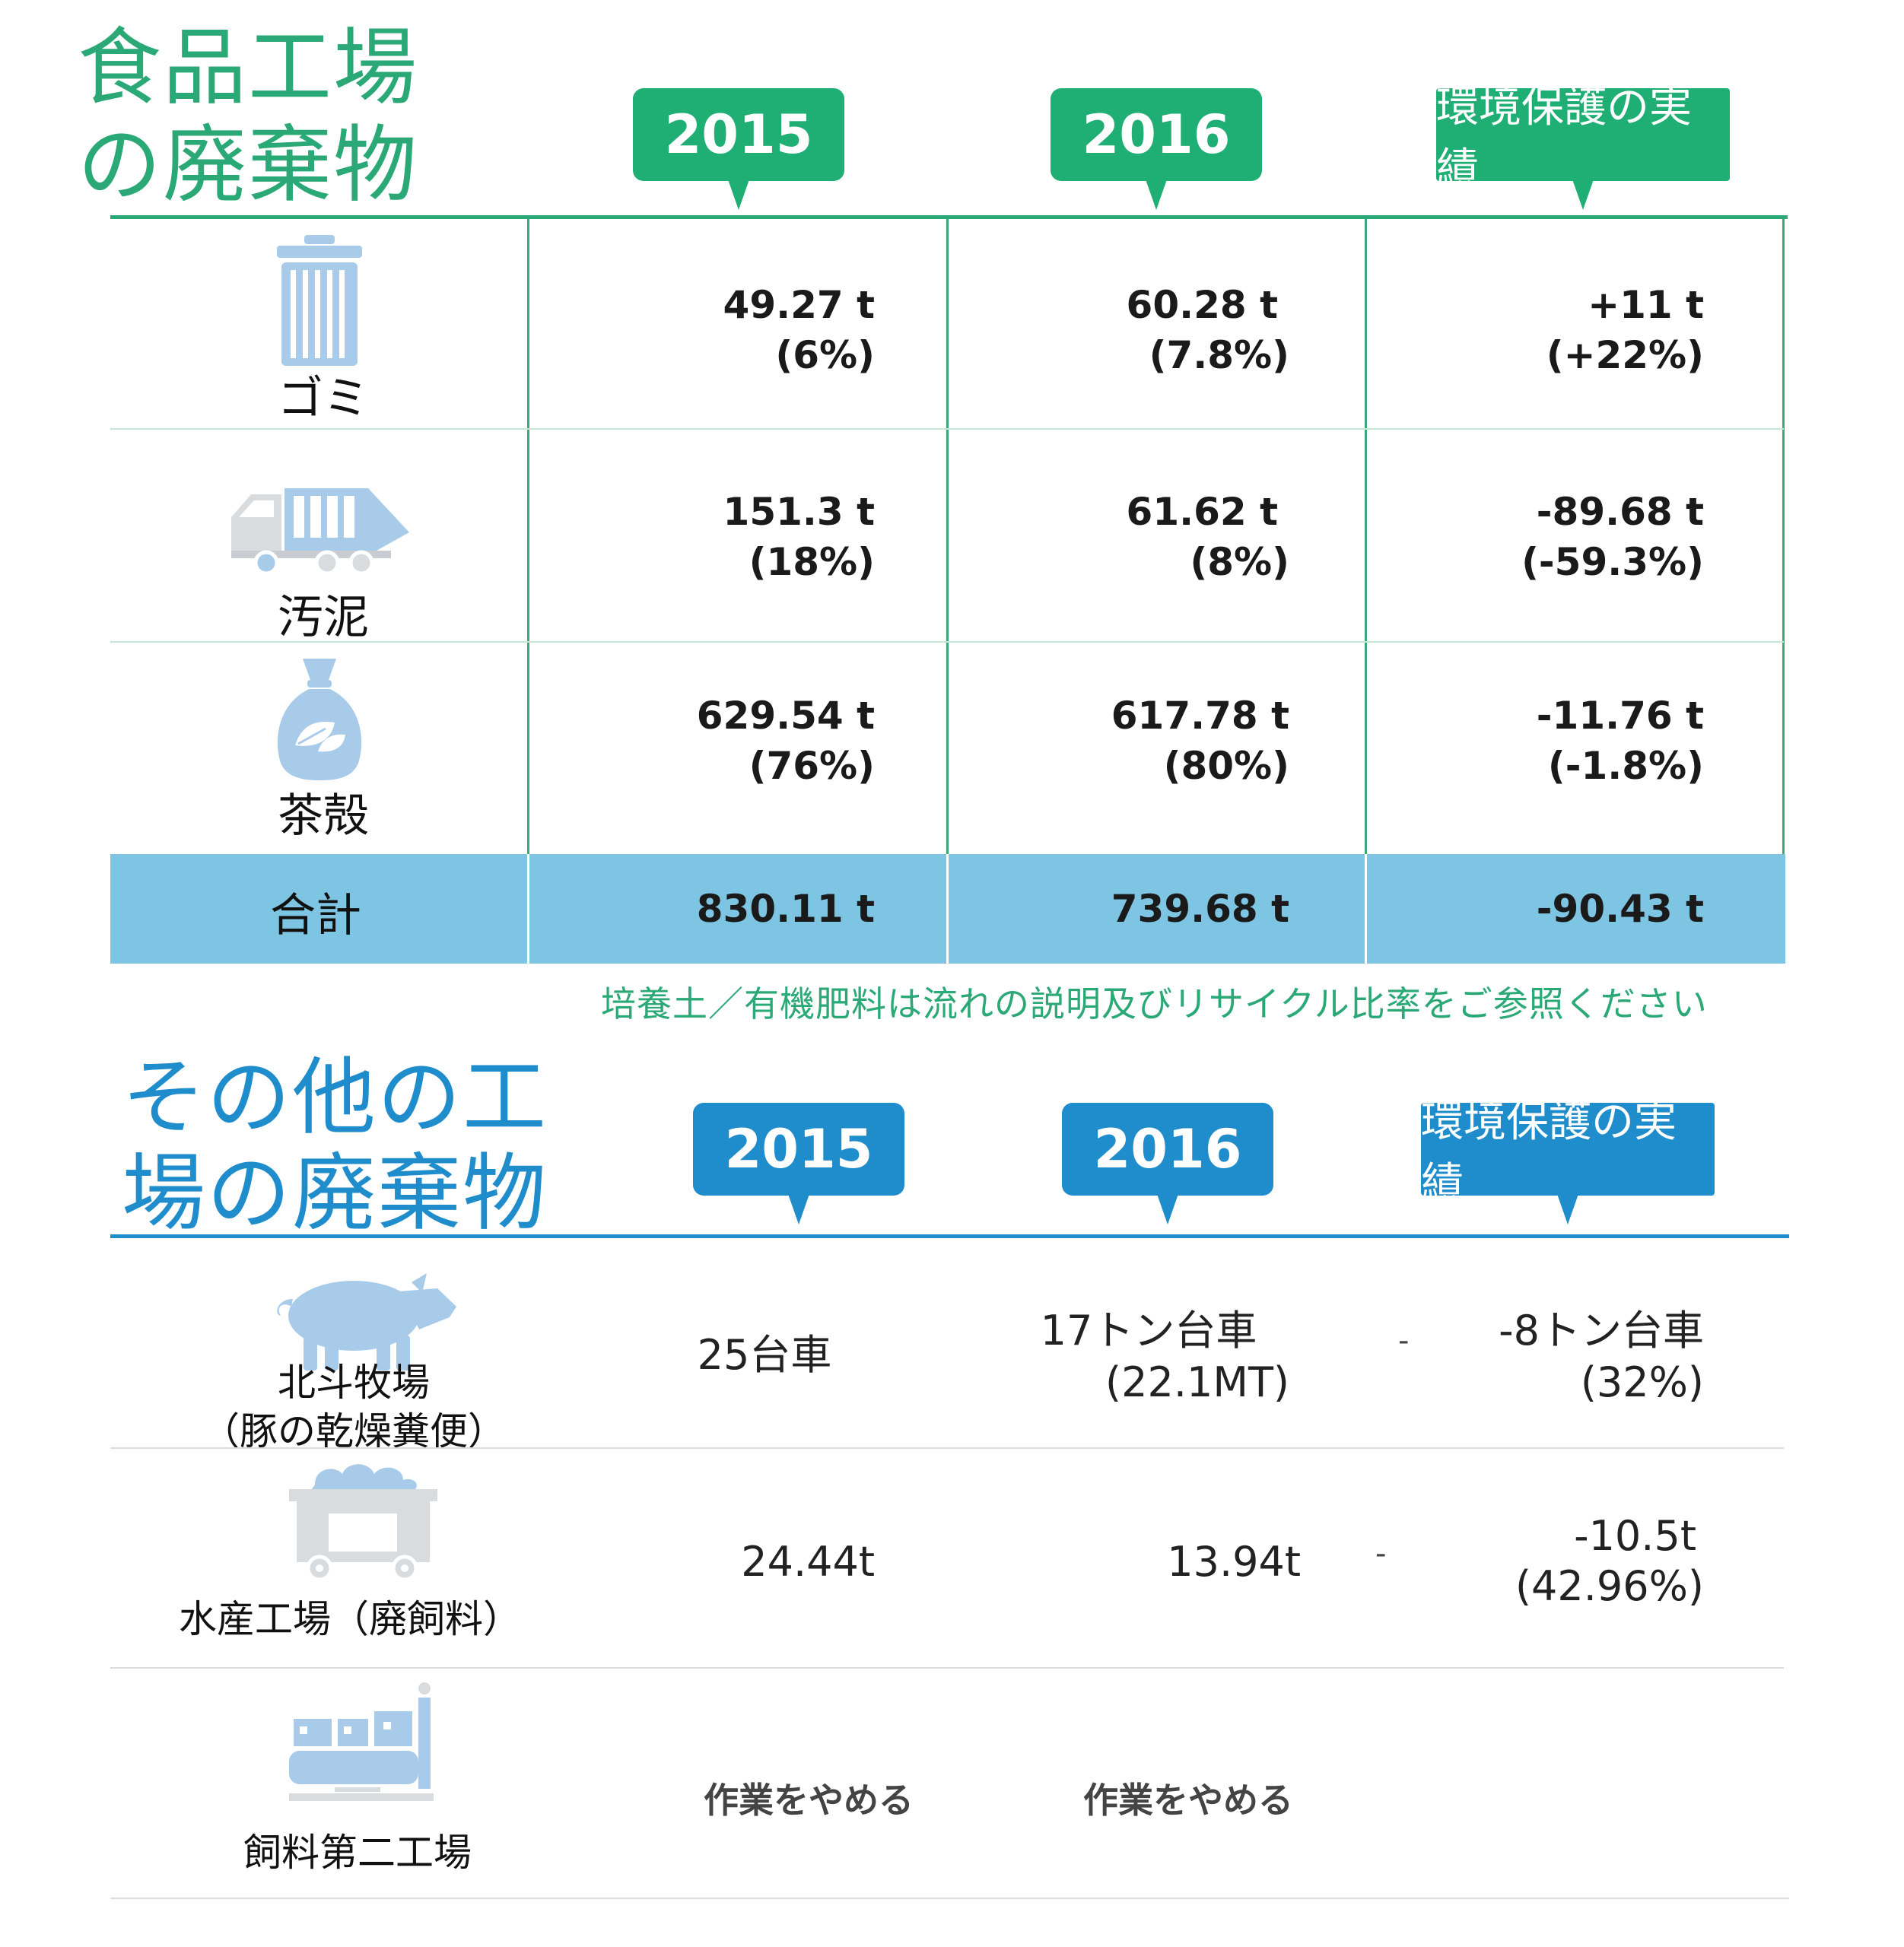 The height and width of the screenshot is (1947, 1904). What do you see at coordinates (1202, 305) in the screenshot?
I see `value-2016: 60.28 t` at bounding box center [1202, 305].